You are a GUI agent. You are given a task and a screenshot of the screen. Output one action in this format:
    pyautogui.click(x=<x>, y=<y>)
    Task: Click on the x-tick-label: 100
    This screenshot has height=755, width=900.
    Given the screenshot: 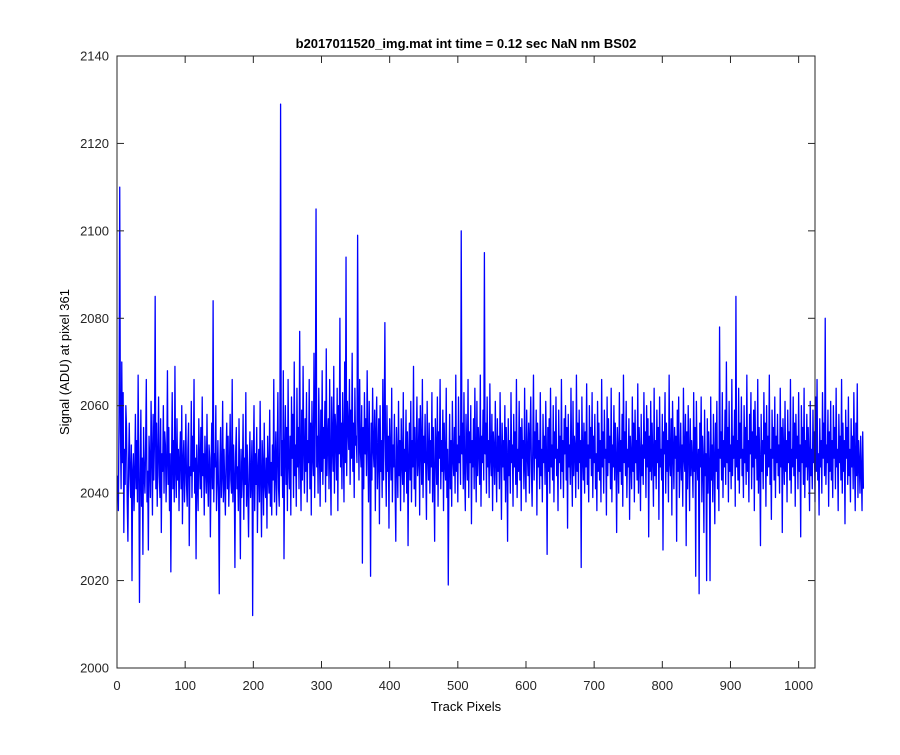 What is the action you would take?
    pyautogui.click(x=185, y=685)
    